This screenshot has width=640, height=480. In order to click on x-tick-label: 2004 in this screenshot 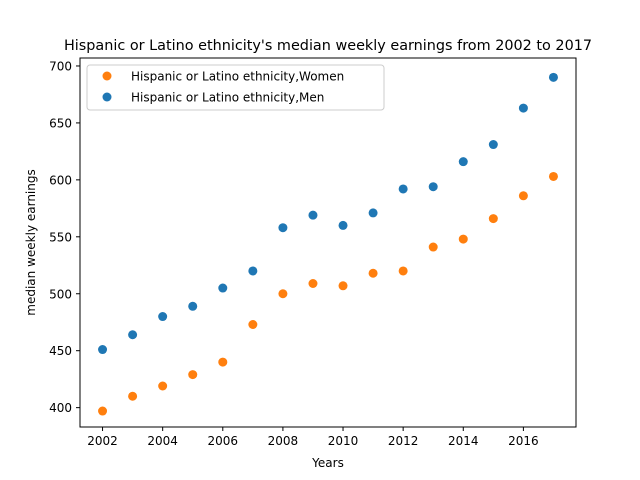, I will do `click(162, 441)`.